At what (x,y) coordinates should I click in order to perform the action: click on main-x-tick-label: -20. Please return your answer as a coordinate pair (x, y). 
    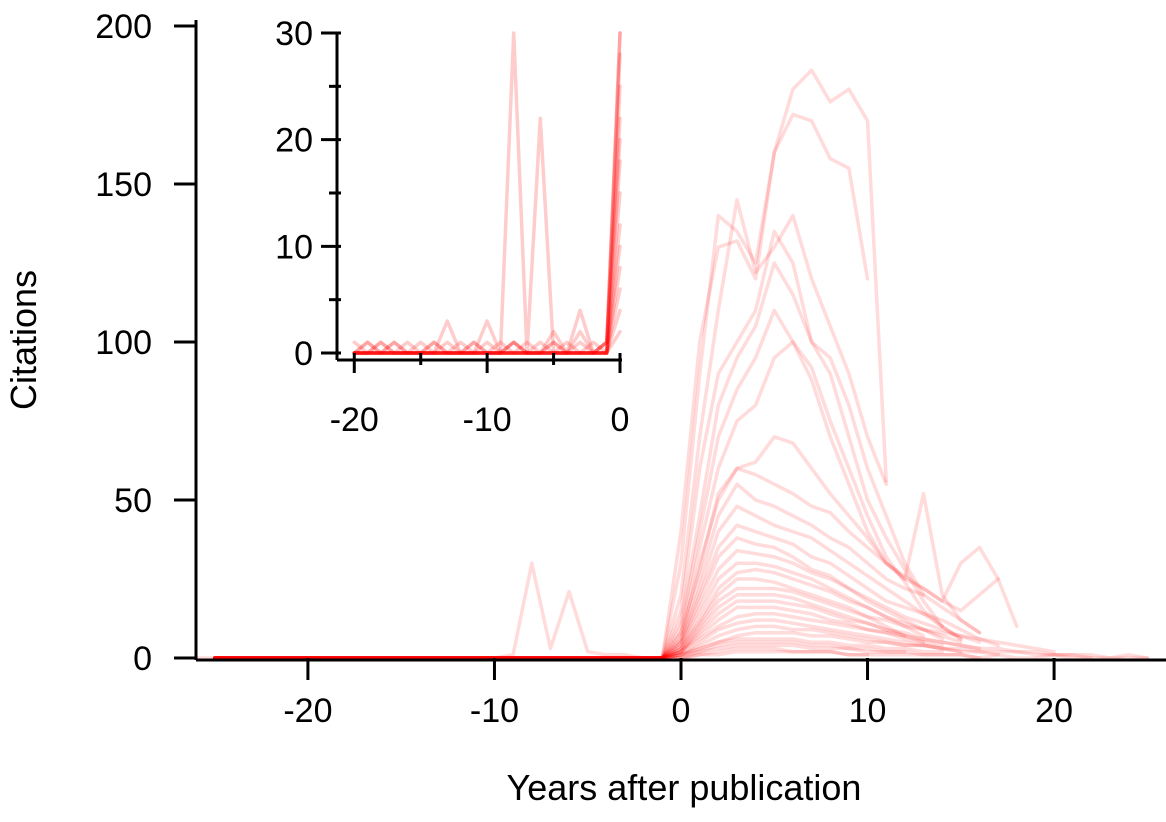
    Looking at the image, I should click on (307, 711).